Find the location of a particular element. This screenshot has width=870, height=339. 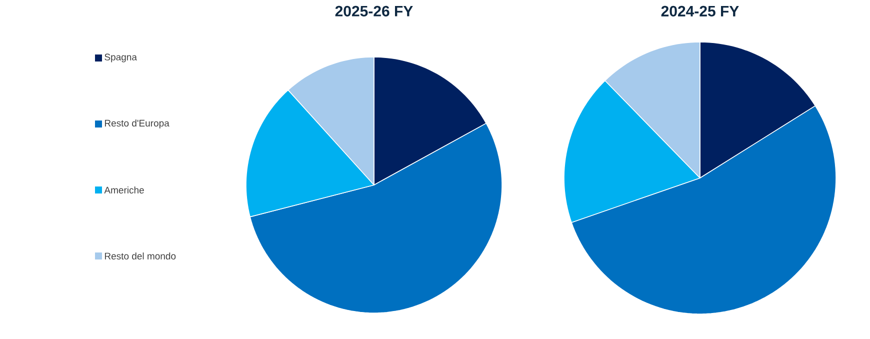

chart-title: 2025-26 FY is located at coordinates (374, 11).